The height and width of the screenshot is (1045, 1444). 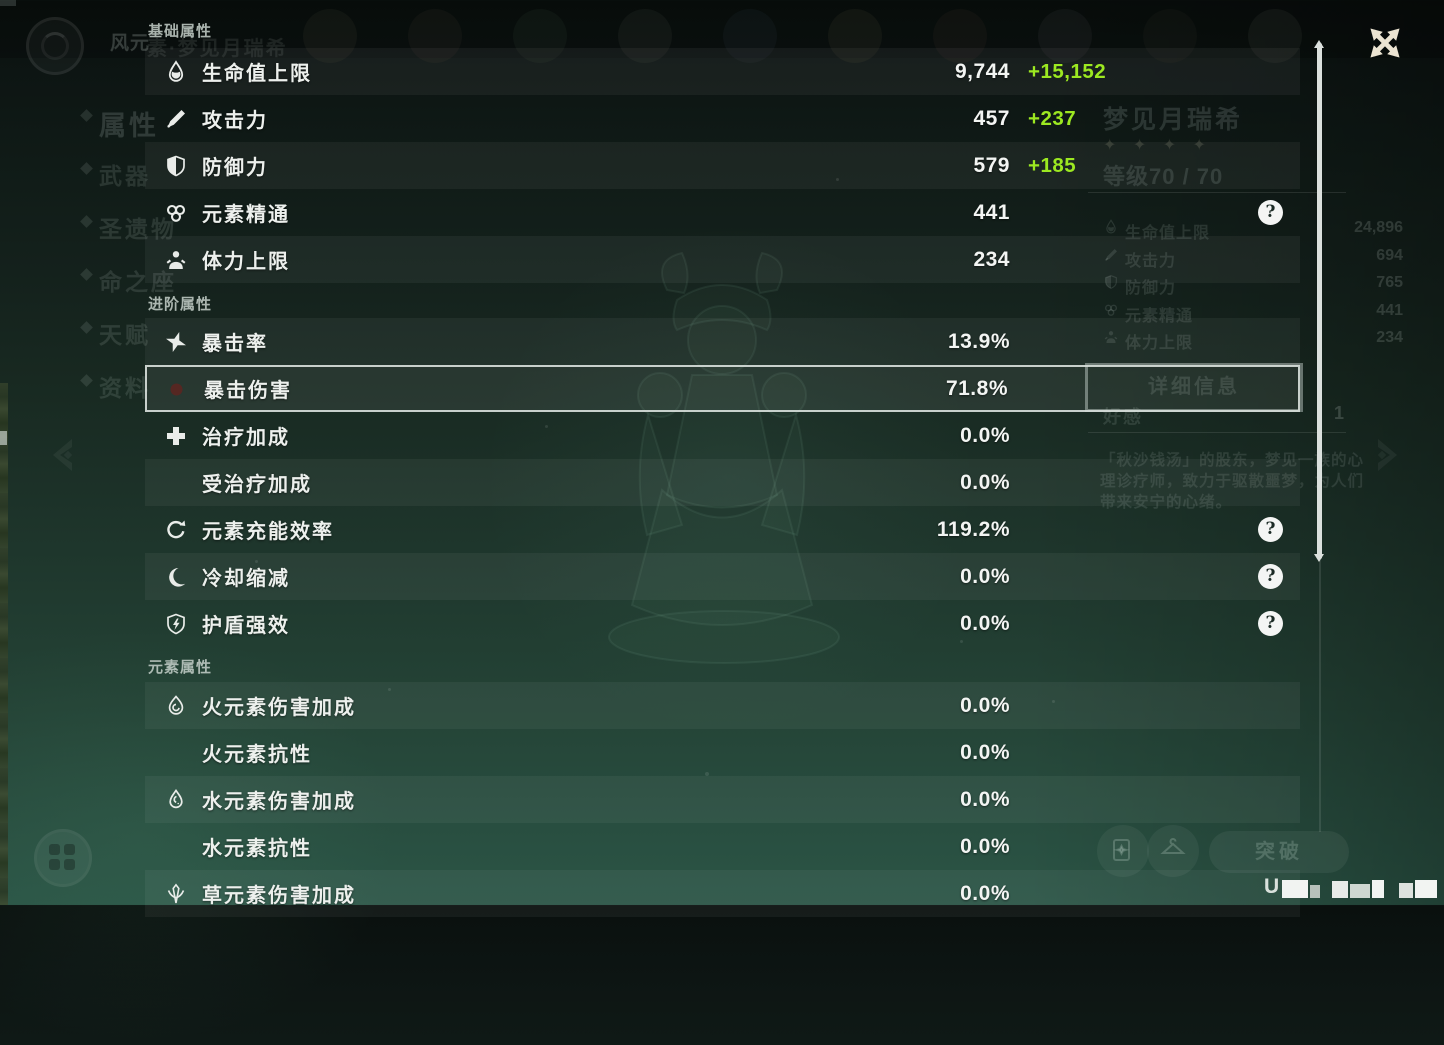 I want to click on stat-value: 579, so click(x=991, y=165).